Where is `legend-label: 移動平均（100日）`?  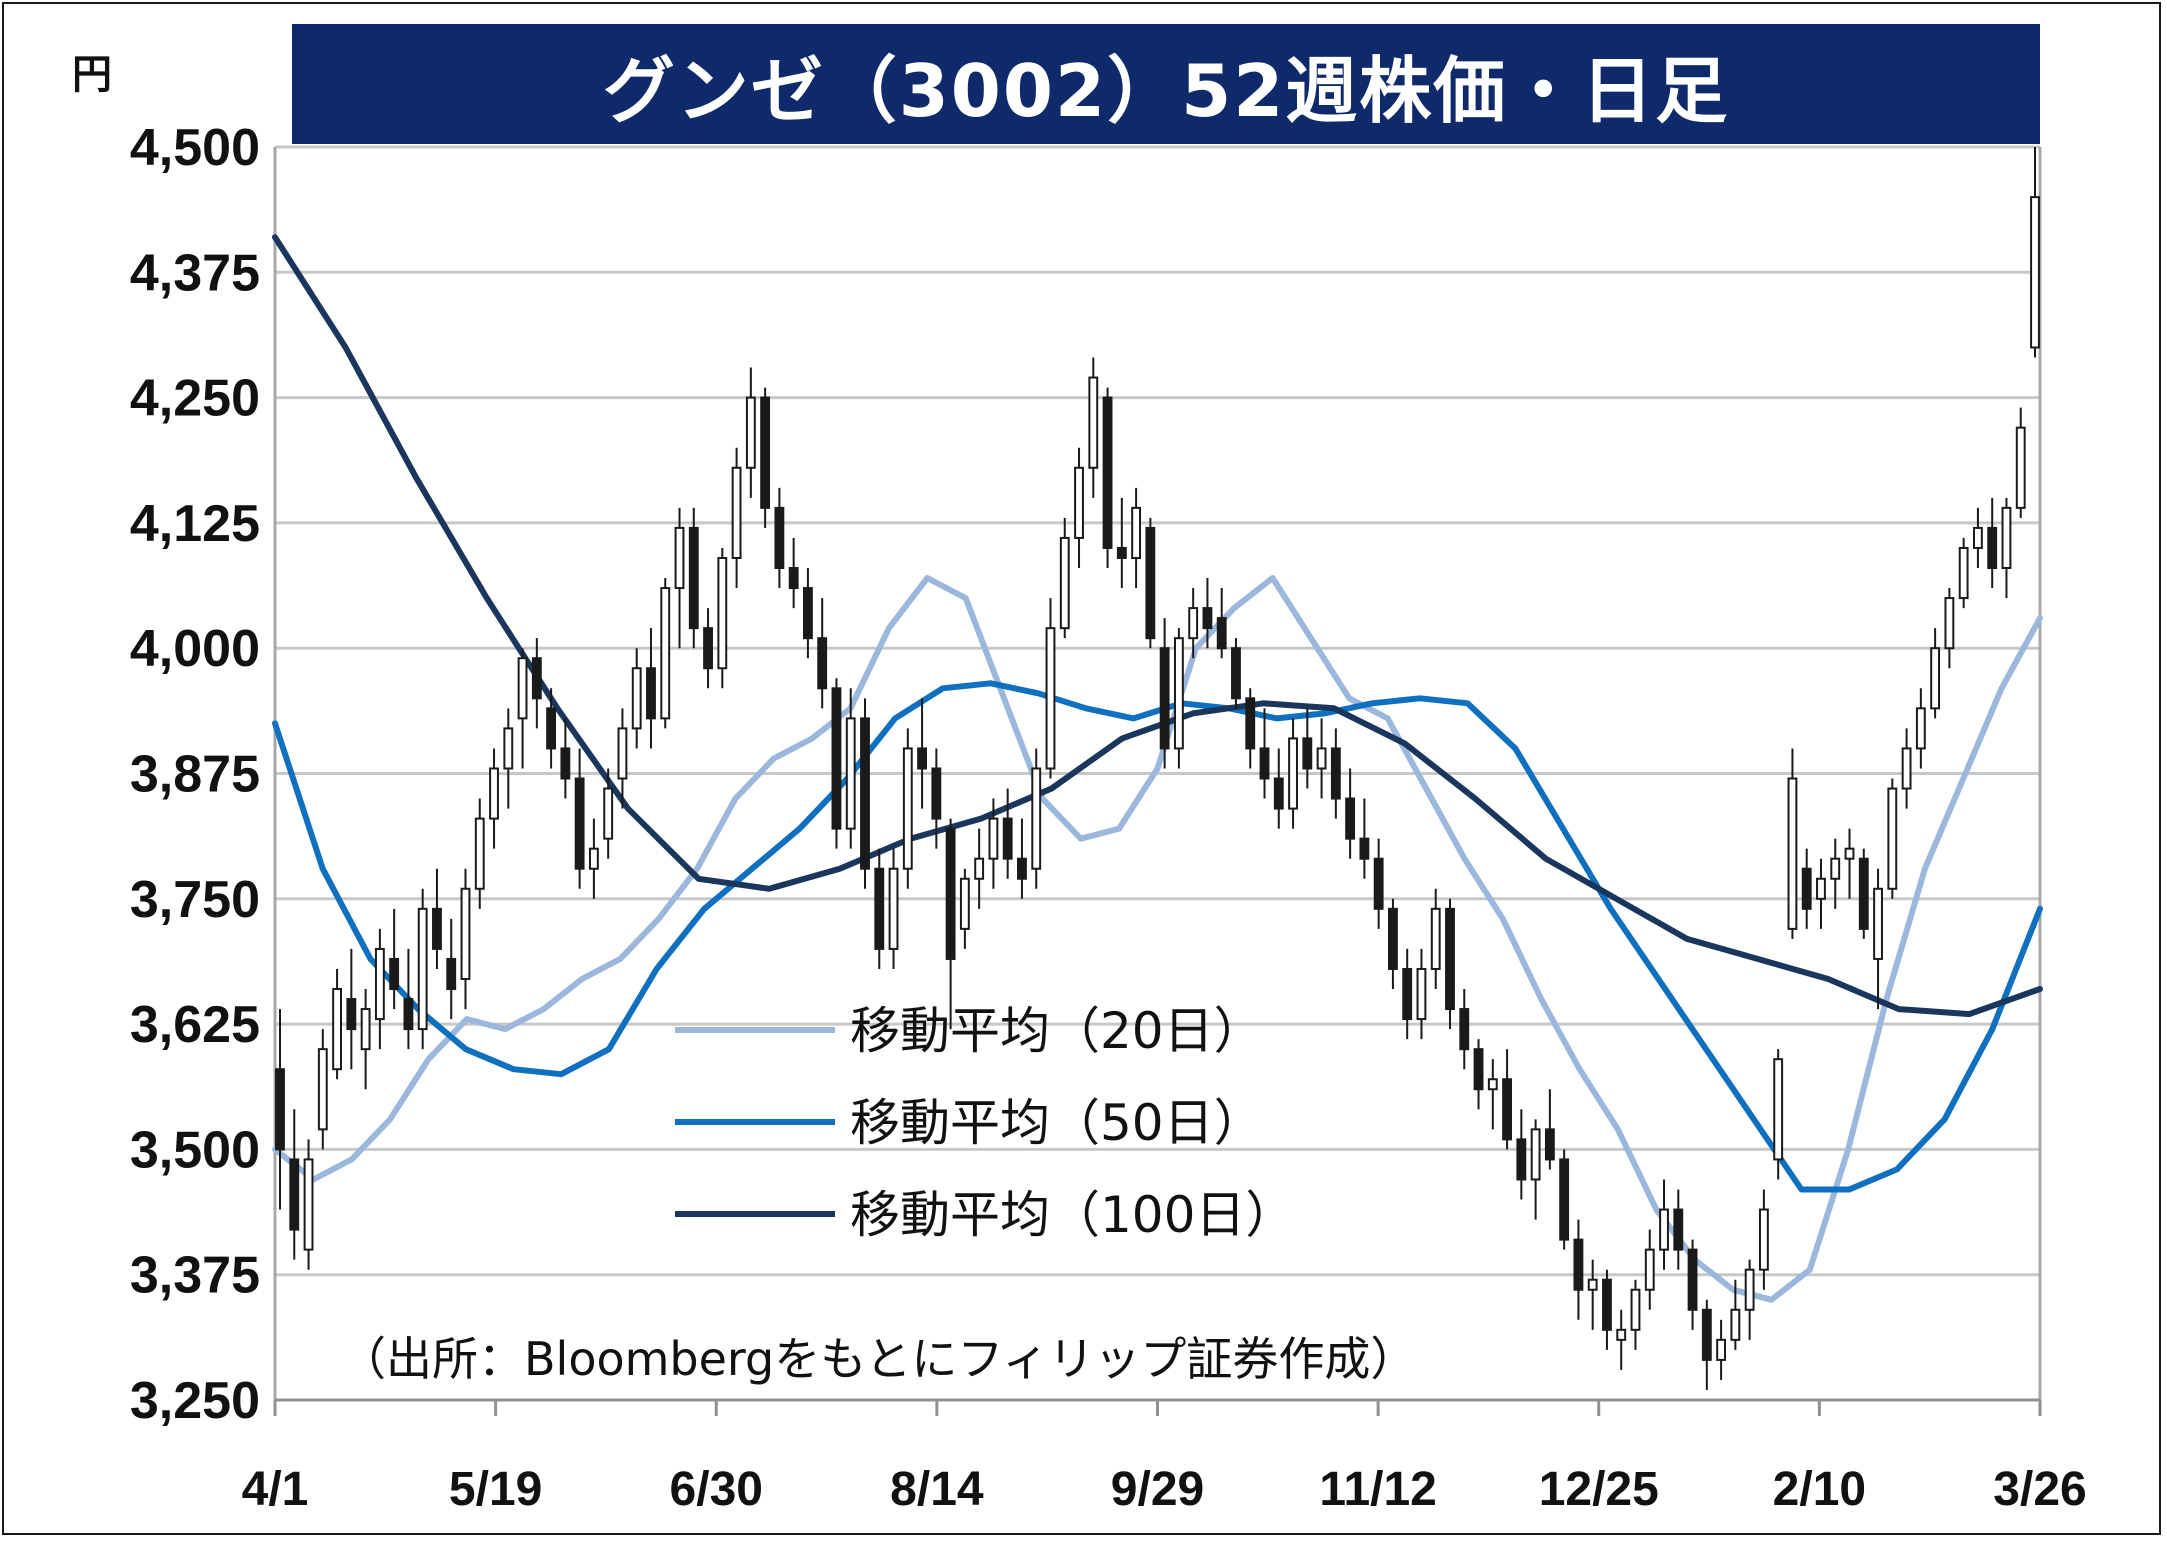
legend-label: 移動平均（100日） is located at coordinates (1072, 1215).